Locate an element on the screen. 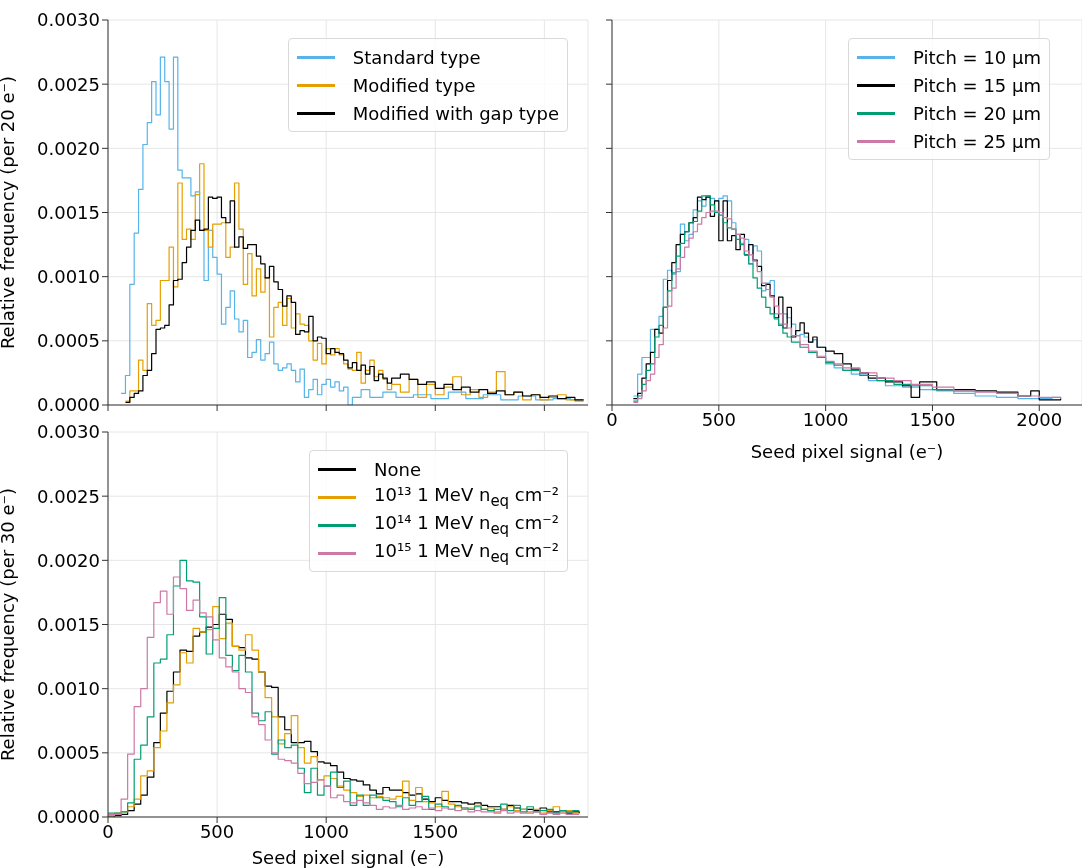 The image size is (1082, 868). legend-label: 10¹⁴ 1 MeV n$_{eq}$ cm⁻² is located at coordinates (466, 525).